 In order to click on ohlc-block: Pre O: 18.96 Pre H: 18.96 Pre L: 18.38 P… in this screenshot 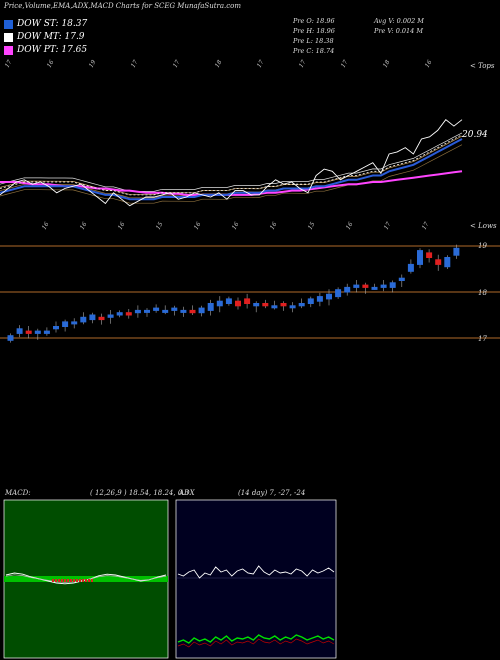, I will do `click(314, 37)`.